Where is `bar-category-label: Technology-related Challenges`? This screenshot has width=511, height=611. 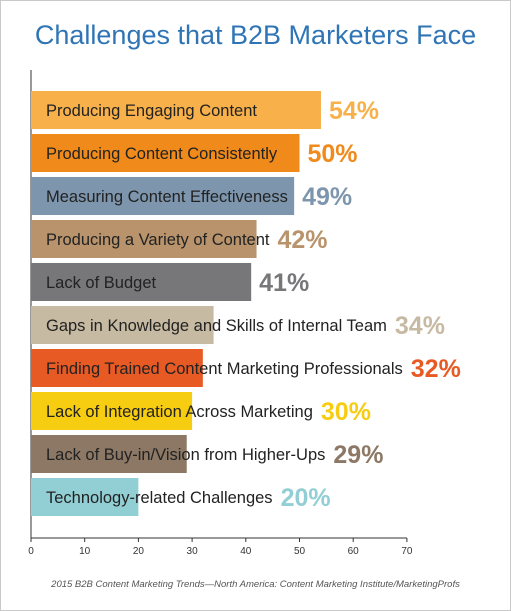
bar-category-label: Technology-related Challenges is located at coordinates (159, 498).